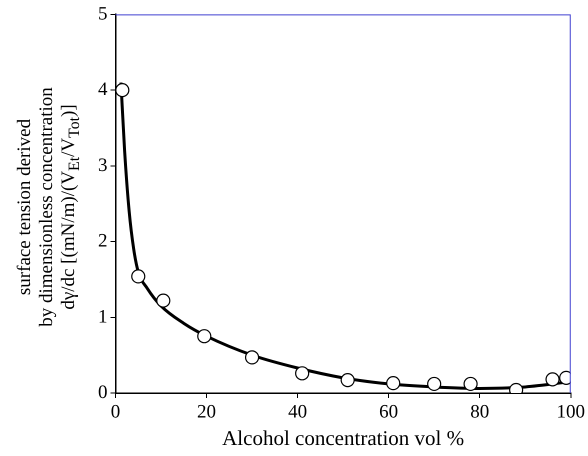 This screenshot has width=588, height=456. Describe the element at coordinates (103, 13) in the screenshot. I see `y-tick-label: 5` at that location.